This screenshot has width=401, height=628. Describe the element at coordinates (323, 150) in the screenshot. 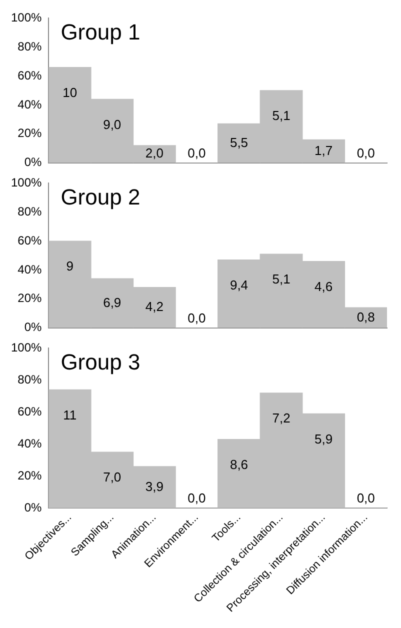

I see `annotation: 1,7` at that location.